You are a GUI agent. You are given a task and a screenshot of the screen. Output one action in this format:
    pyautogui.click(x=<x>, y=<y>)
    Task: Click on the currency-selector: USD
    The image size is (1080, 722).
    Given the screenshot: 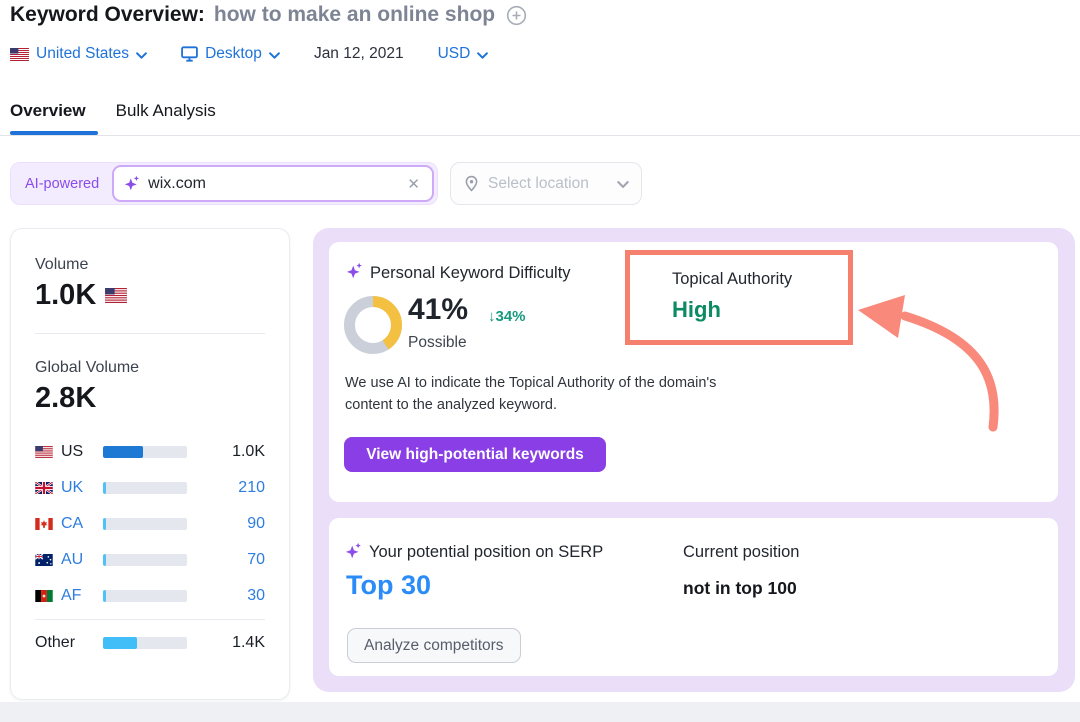 What is the action you would take?
    pyautogui.click(x=463, y=54)
    